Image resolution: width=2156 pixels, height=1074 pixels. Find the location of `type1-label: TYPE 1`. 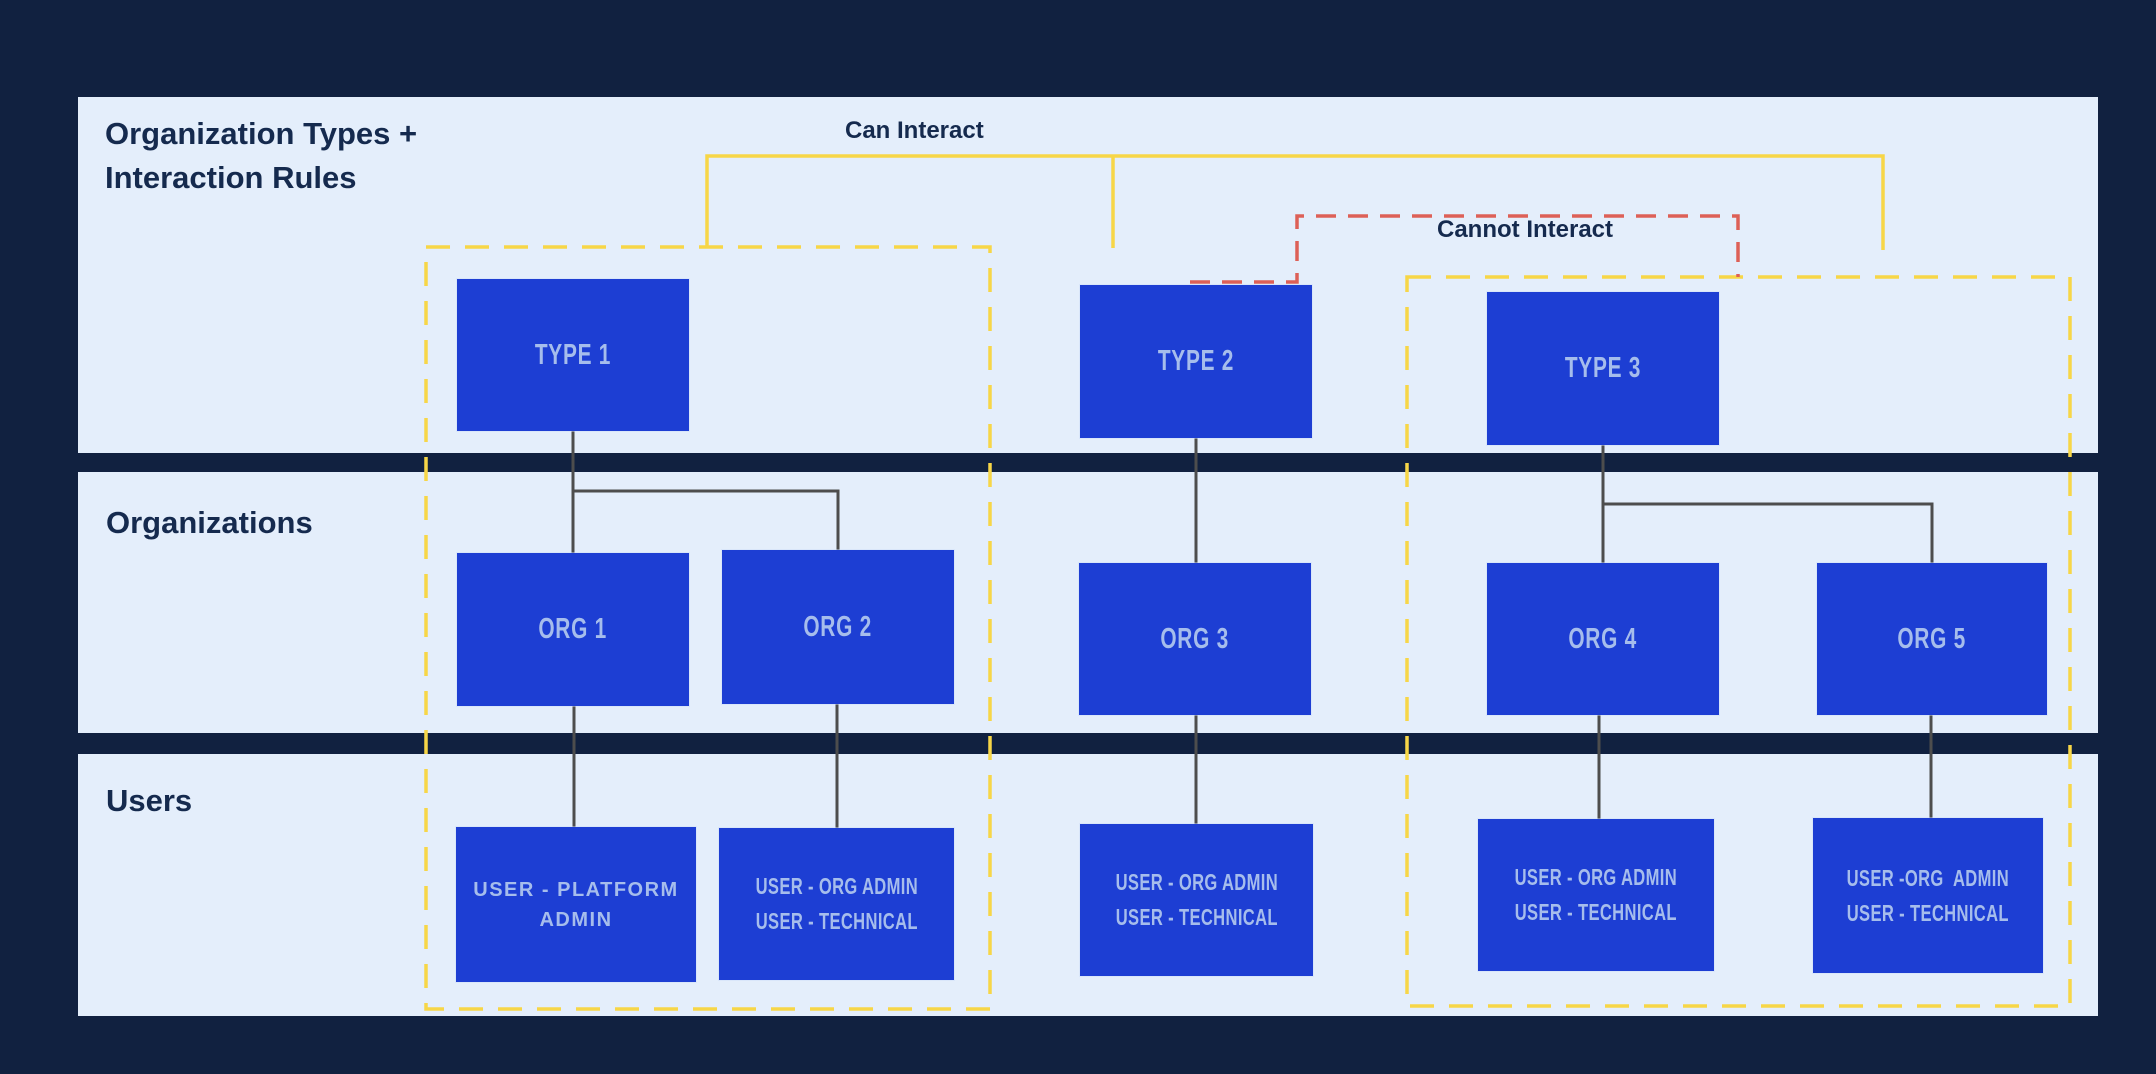

type1-label: TYPE 1 is located at coordinates (573, 354).